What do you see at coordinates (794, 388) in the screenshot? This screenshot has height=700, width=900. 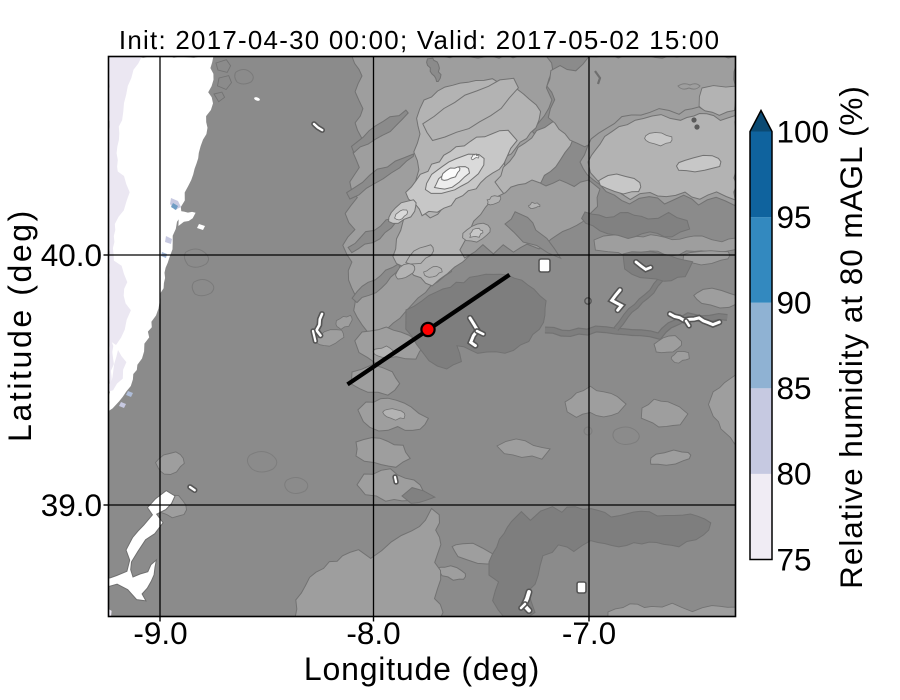 I see `svg-text: 85` at bounding box center [794, 388].